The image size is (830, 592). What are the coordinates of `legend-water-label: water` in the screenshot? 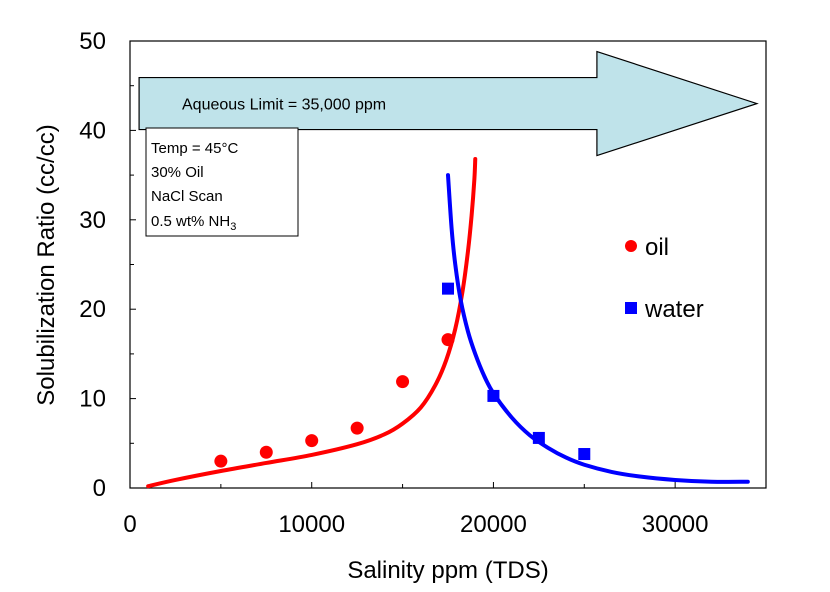 It's located at (674, 309).